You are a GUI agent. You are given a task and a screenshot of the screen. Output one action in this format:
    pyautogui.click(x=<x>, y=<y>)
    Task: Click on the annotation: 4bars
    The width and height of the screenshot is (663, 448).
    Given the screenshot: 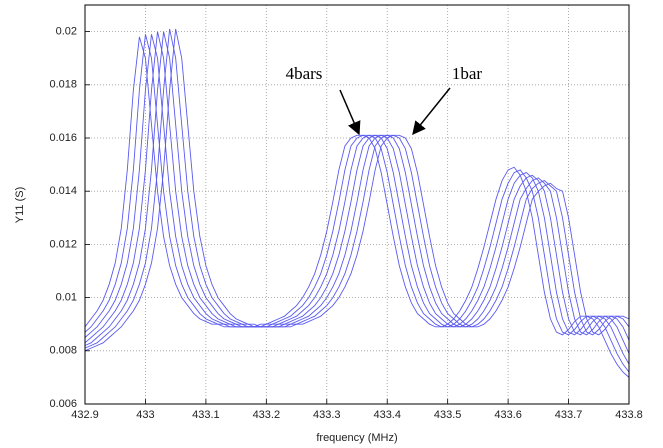 What is the action you would take?
    pyautogui.click(x=304, y=73)
    